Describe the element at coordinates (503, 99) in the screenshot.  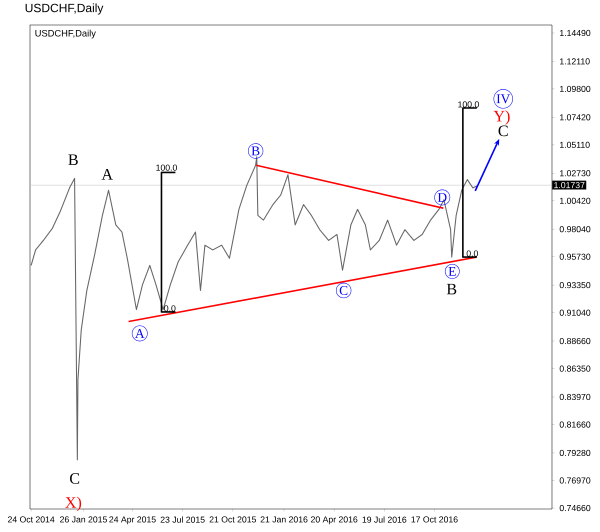
I see `annotation: IV` at that location.